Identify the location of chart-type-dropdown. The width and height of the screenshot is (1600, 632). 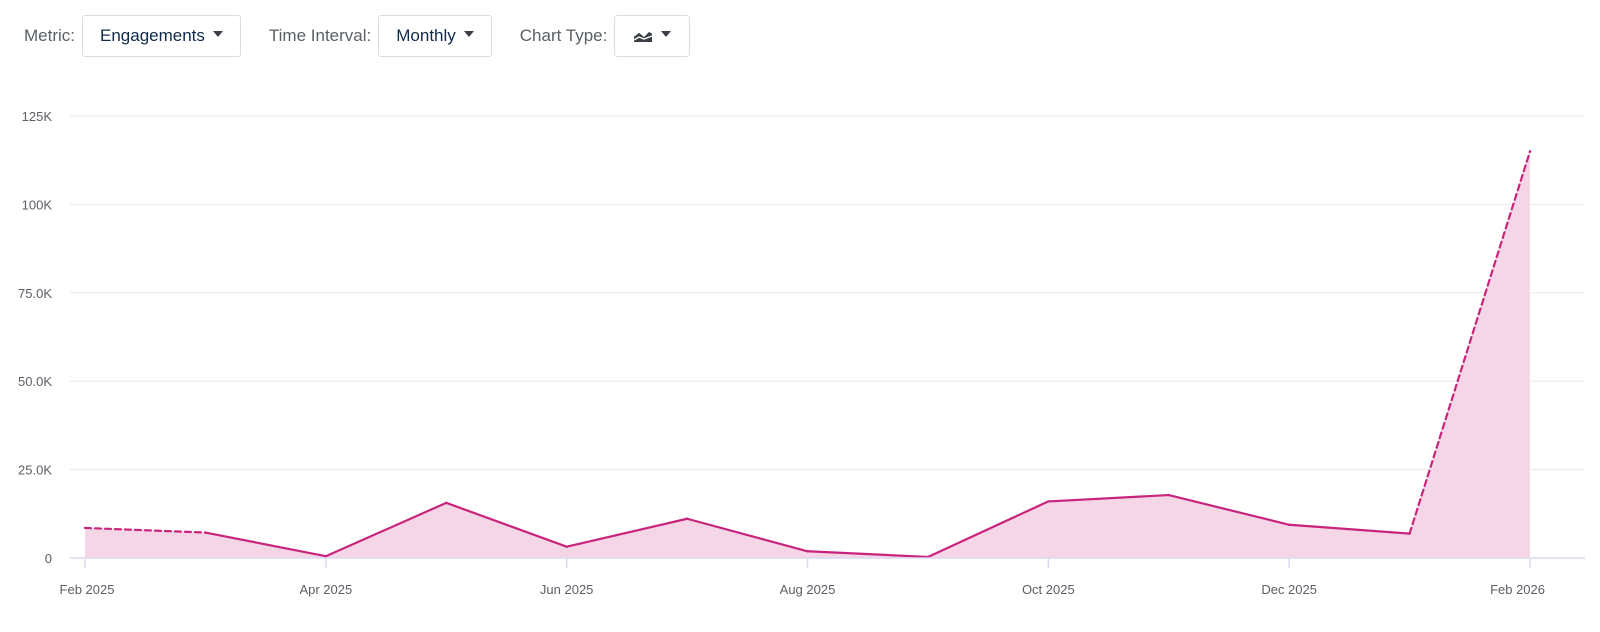
(652, 36).